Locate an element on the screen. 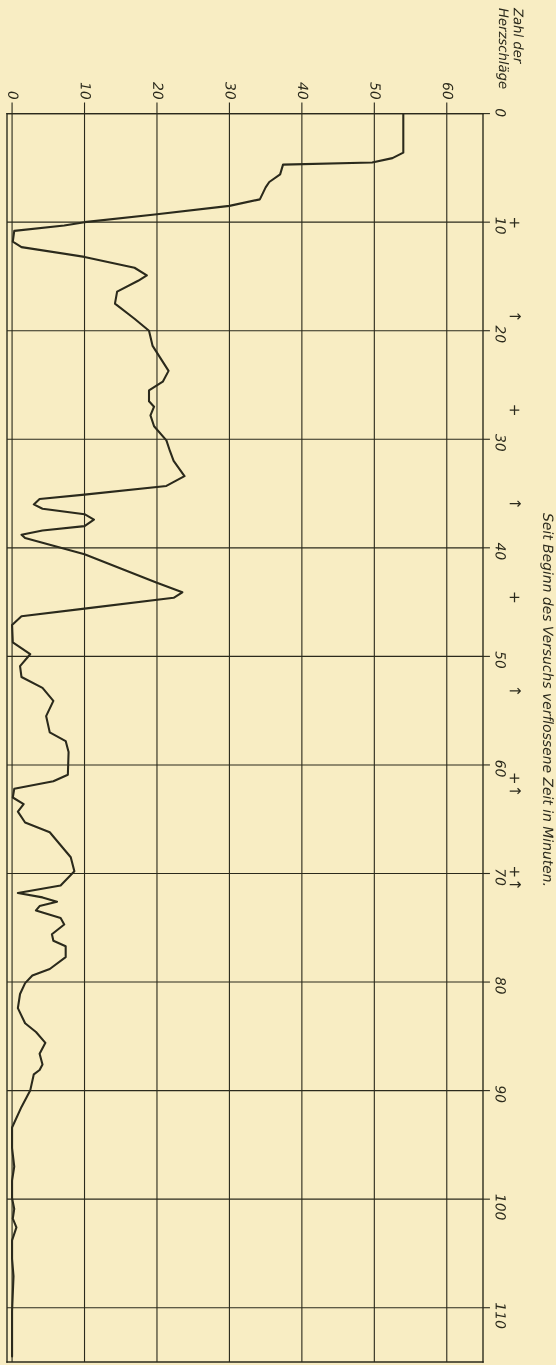  y-tick-label: 100 is located at coordinates (500, 1207).